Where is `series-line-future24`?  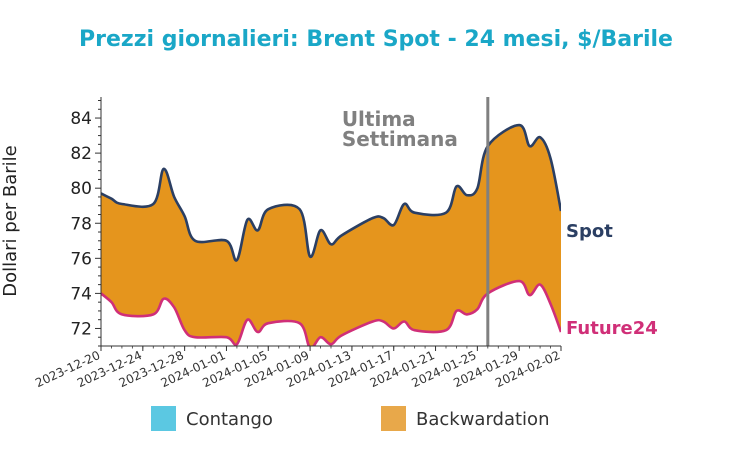 series-line-future24 is located at coordinates (331, 312).